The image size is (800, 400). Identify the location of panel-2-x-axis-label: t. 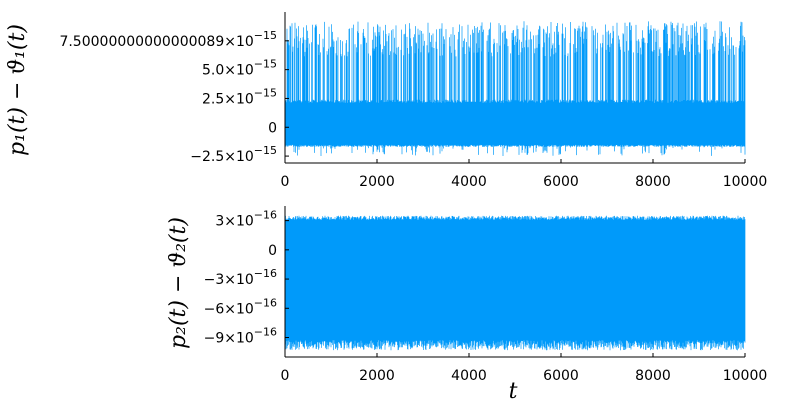
(513, 389).